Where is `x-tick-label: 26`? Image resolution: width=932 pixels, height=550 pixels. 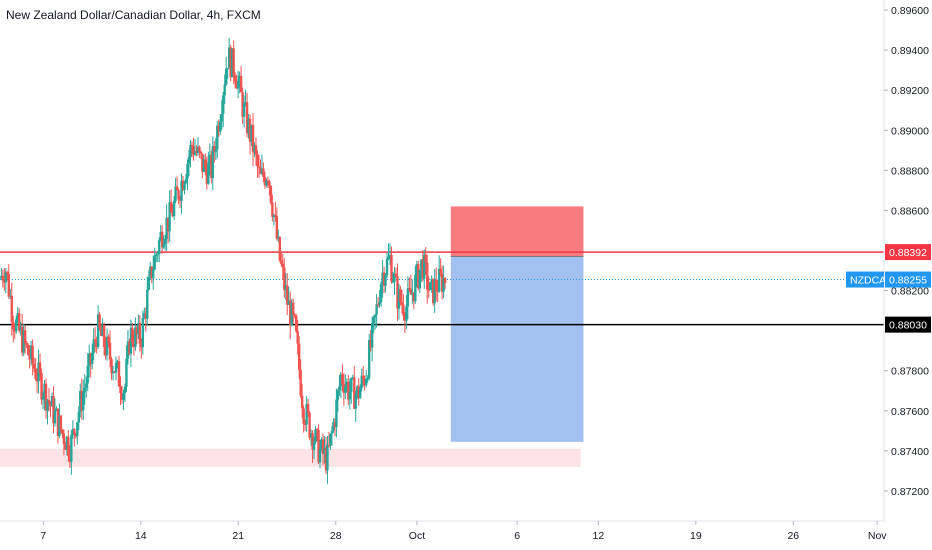 x-tick-label: 26 is located at coordinates (793, 536).